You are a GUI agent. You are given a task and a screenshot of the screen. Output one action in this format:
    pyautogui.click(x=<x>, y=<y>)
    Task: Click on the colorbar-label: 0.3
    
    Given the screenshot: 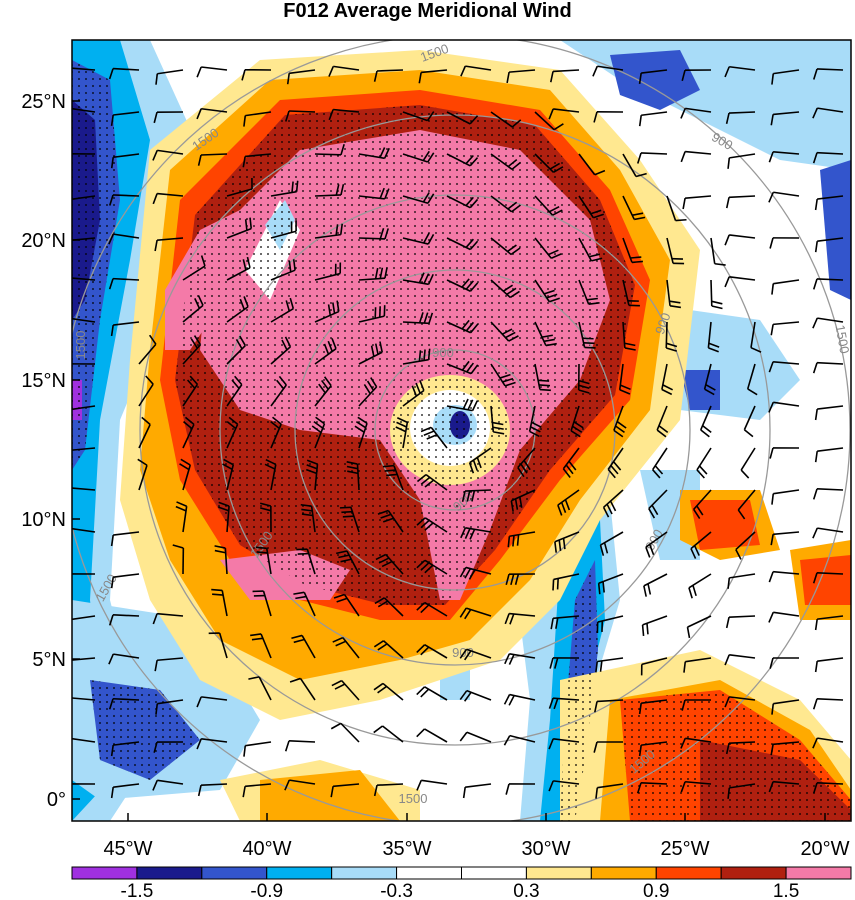 What is the action you would take?
    pyautogui.click(x=526, y=890)
    